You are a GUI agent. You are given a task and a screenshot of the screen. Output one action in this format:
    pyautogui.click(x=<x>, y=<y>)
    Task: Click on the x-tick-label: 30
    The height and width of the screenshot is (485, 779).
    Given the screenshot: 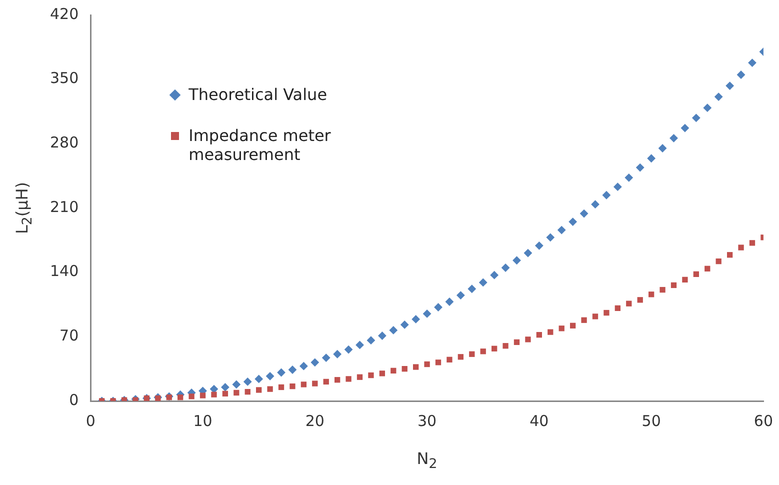 What is the action you would take?
    pyautogui.click(x=427, y=421)
    